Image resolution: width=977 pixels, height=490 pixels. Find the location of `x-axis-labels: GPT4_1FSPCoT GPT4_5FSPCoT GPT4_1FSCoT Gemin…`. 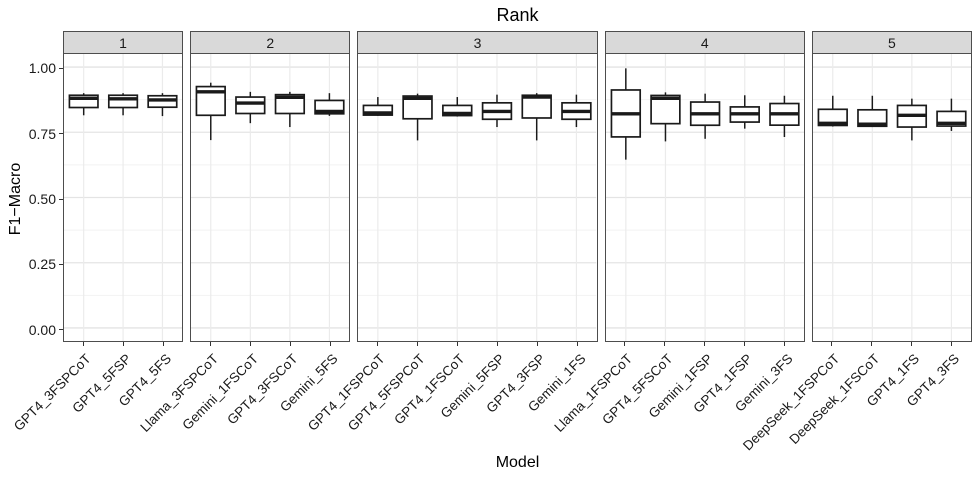

x-axis-labels: GPT4_1FSPCoT GPT4_5FSPCoT GPT4_1FSCoT Gemin… is located at coordinates (451, 400).